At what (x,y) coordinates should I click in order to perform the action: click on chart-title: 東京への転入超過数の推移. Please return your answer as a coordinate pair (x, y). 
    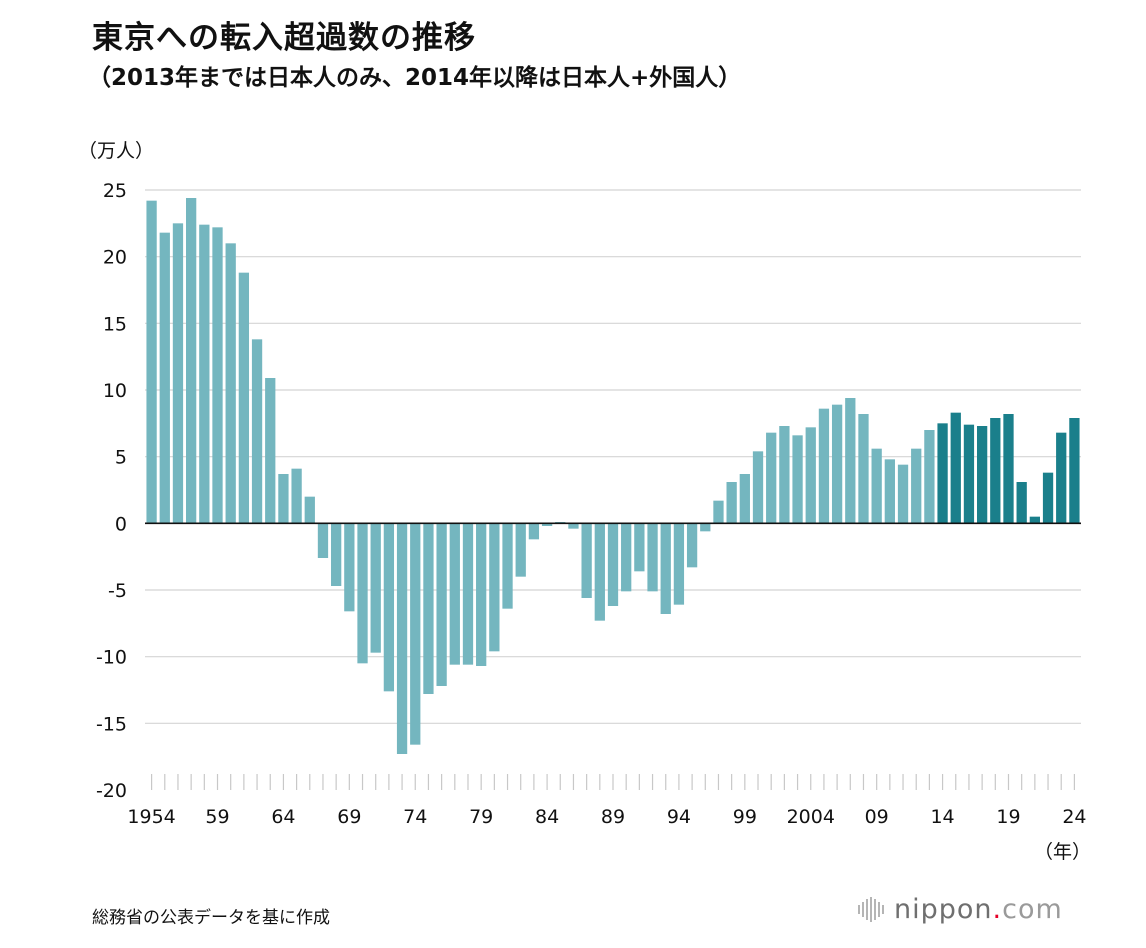
    Looking at the image, I should click on (284, 38).